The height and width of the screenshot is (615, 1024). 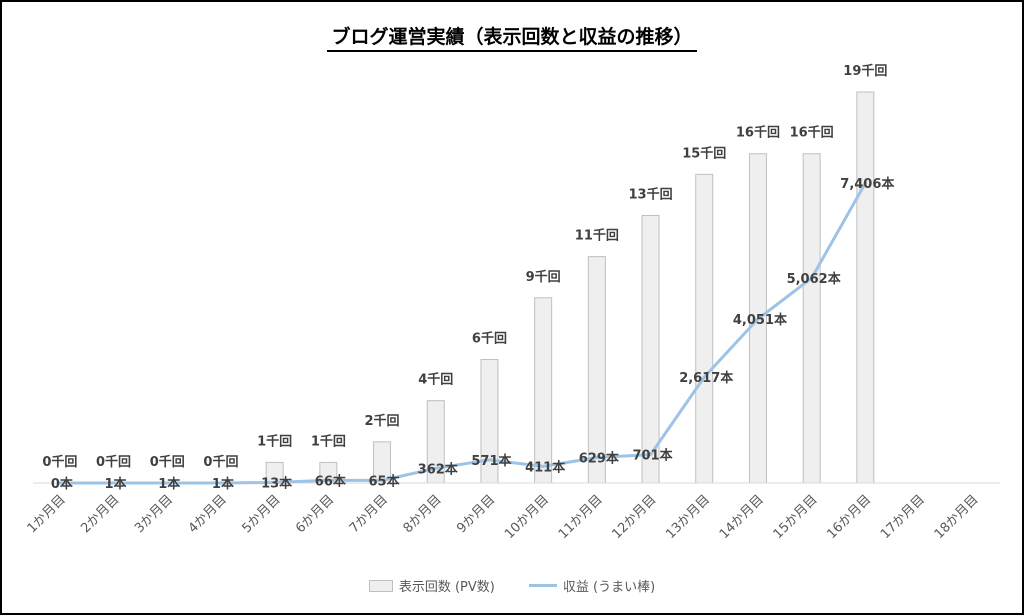 What do you see at coordinates (261, 514) in the screenshot?
I see `x-tick-label: 5か月目` at bounding box center [261, 514].